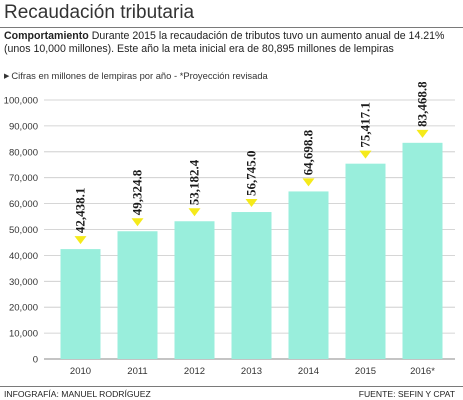  Describe the element at coordinates (251, 371) in the screenshot. I see `x-tick-label: 2013` at that location.